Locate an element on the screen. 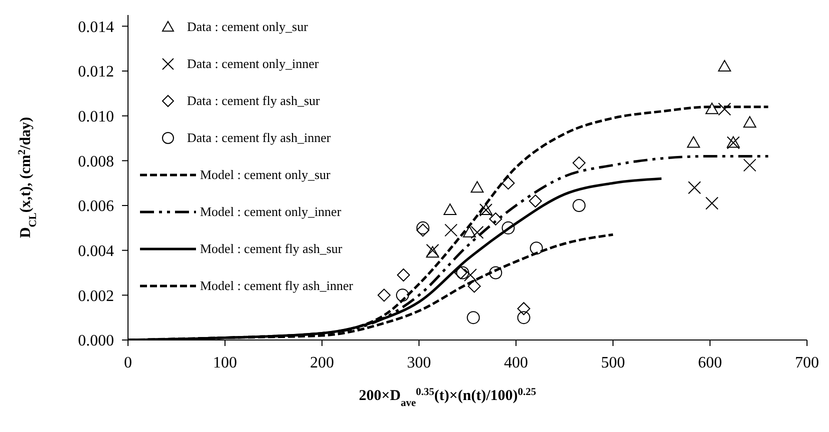  x-tick-label: 0 is located at coordinates (128, 363).